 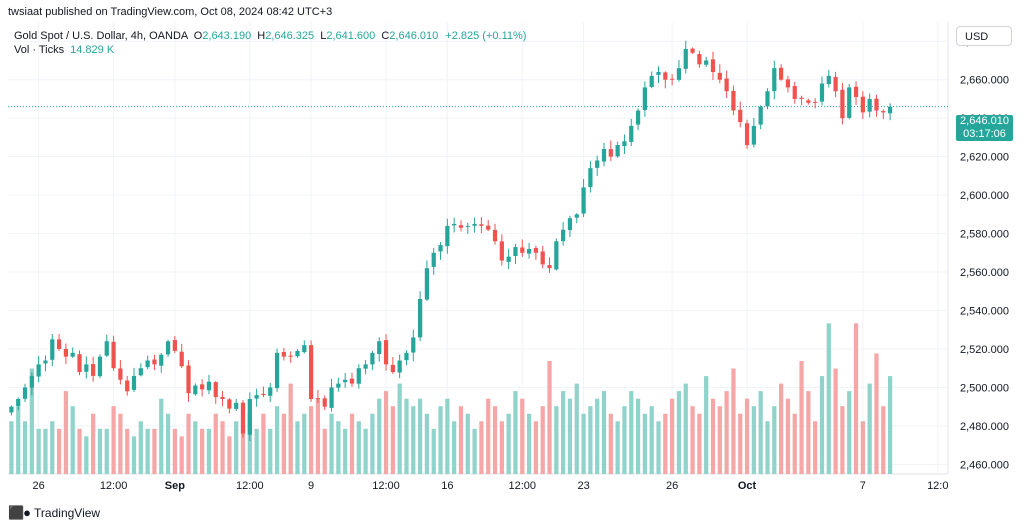 I want to click on x-tick-label: 12:0, so click(x=937, y=486).